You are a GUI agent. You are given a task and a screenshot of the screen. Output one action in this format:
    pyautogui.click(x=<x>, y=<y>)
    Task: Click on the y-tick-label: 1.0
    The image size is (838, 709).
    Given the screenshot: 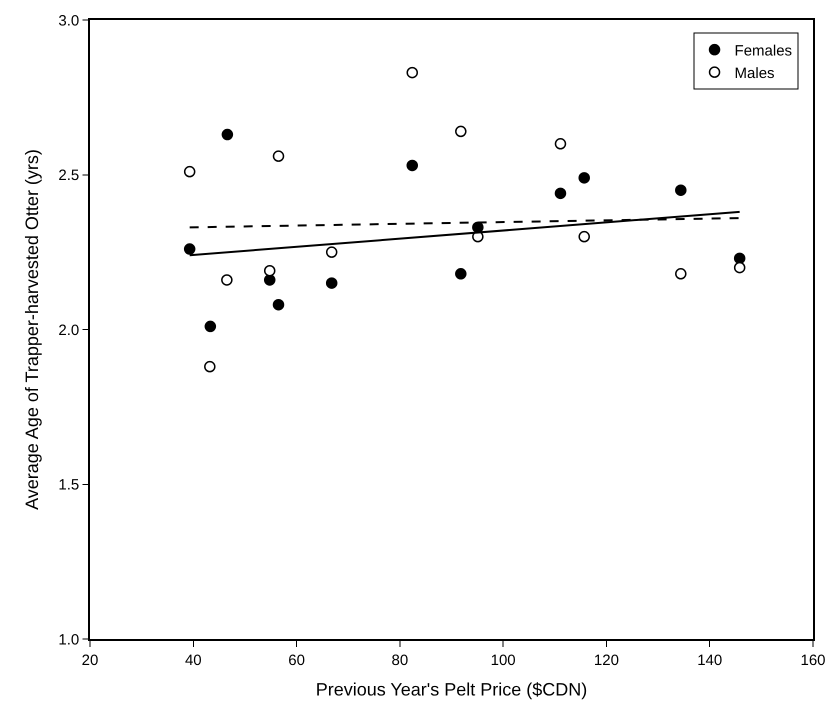 What is the action you would take?
    pyautogui.click(x=69, y=639)
    